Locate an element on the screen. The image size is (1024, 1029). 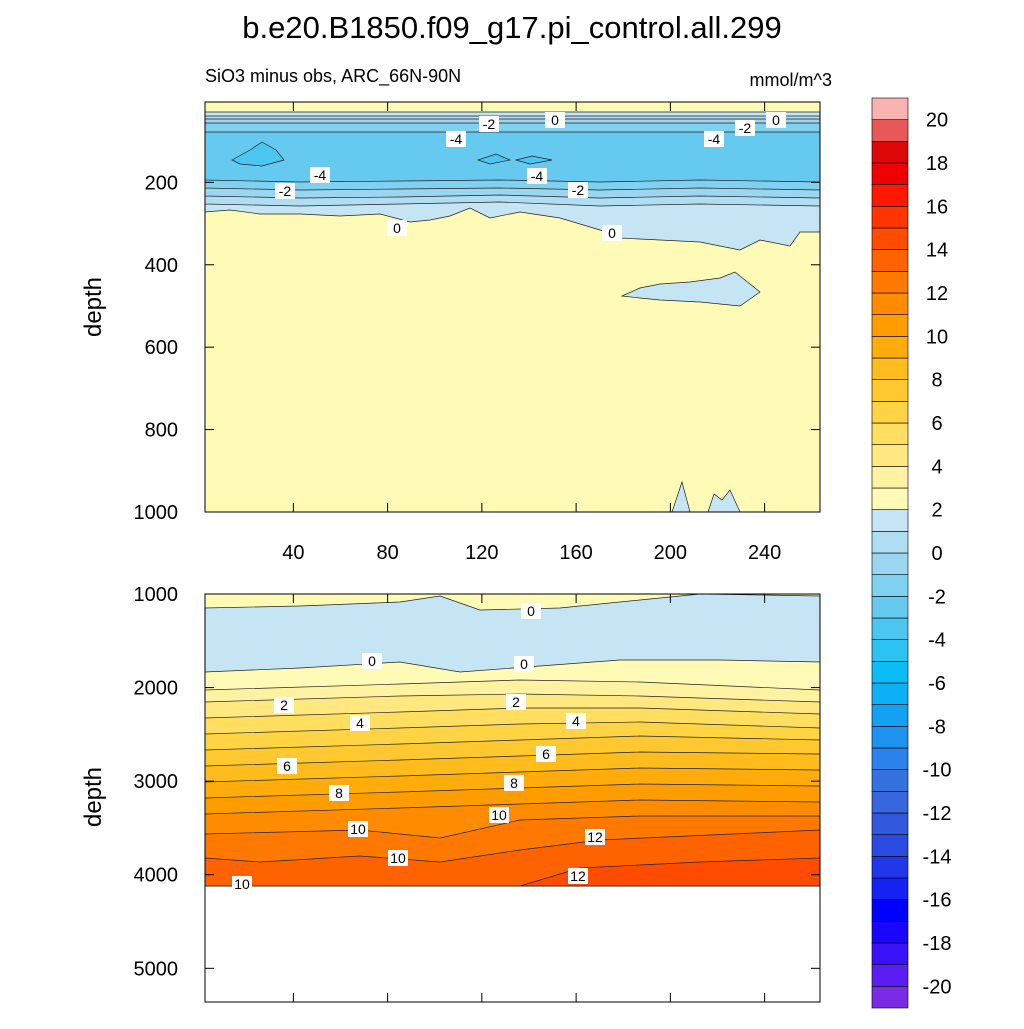
y-tick-label: 3000 is located at coordinates (156, 782).